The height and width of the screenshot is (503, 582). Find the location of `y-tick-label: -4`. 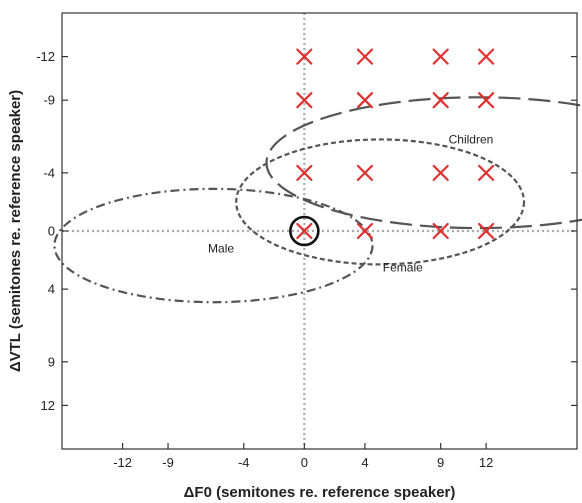

y-tick-label: -4 is located at coordinates (49, 172).